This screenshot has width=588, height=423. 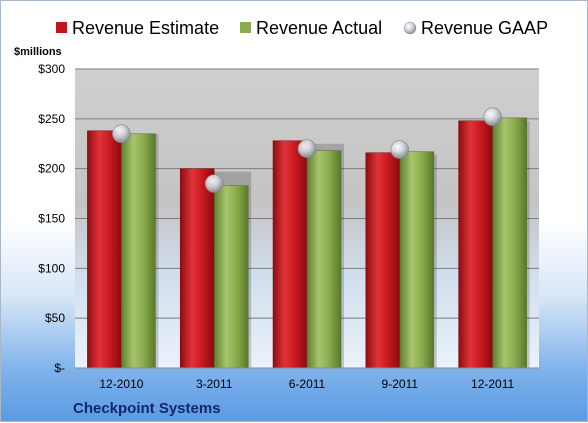 I want to click on bar-revenue-actual-6-2011, so click(x=324, y=259).